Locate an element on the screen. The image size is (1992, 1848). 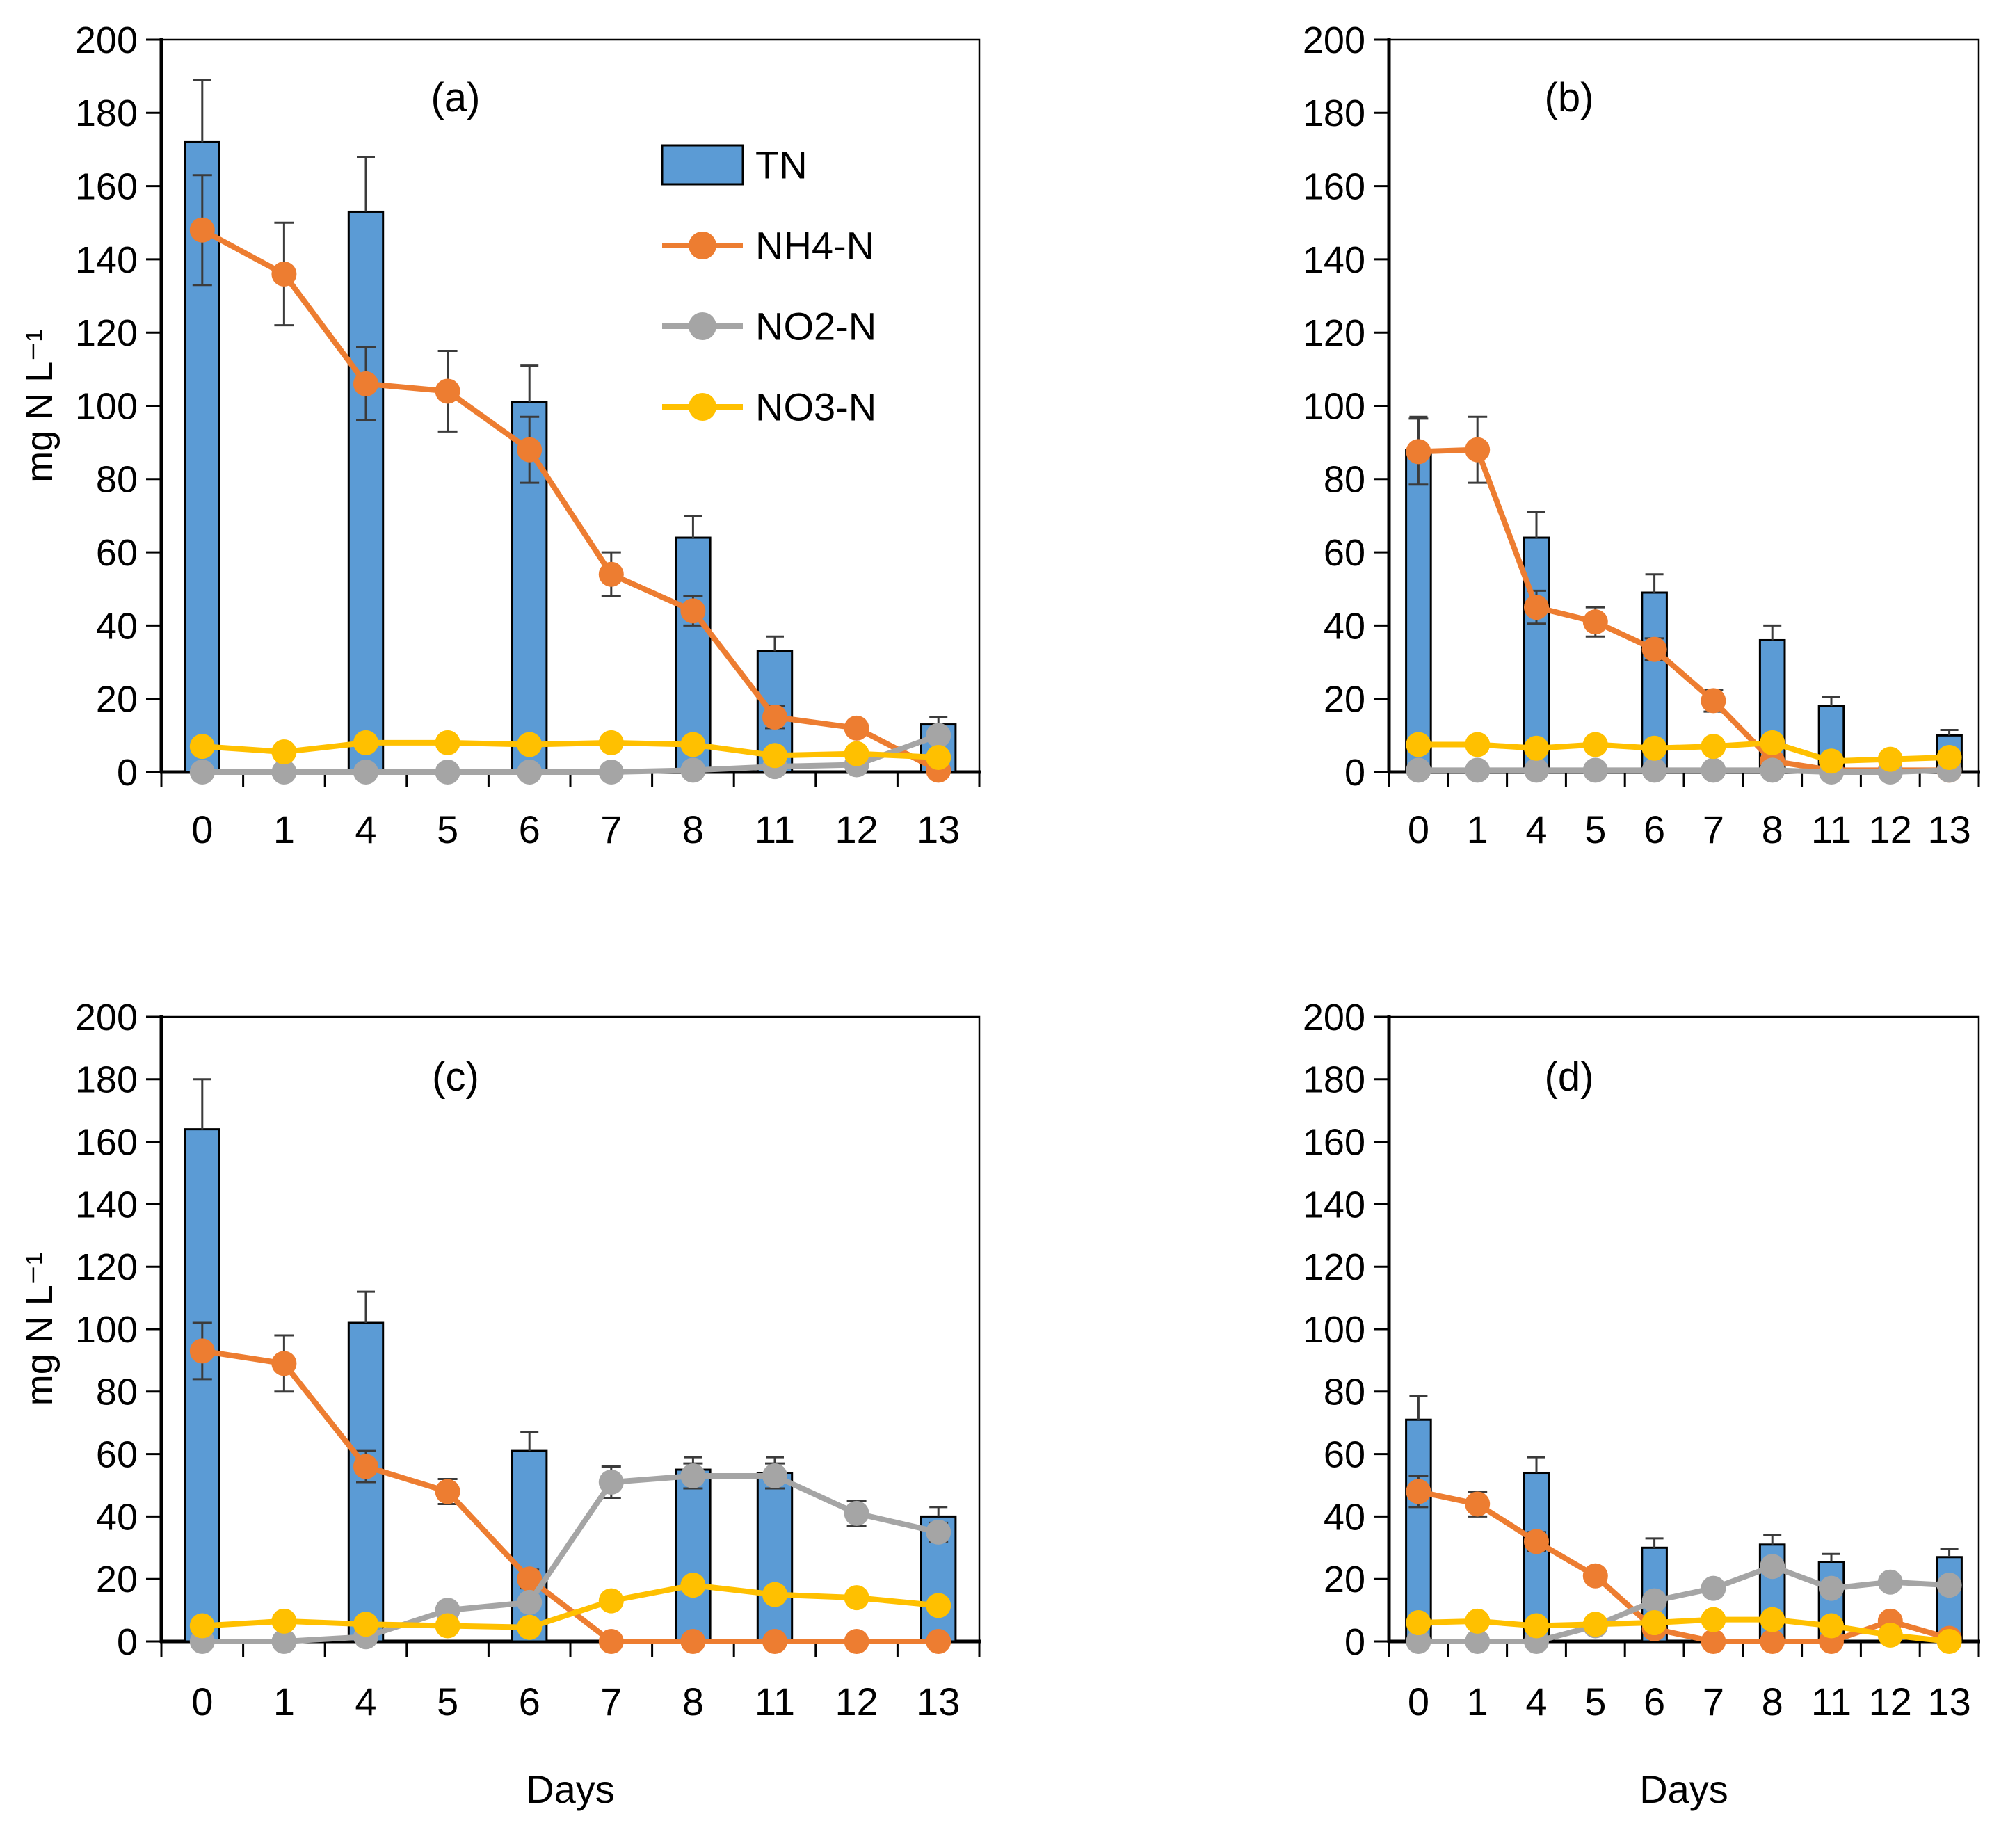
bar-tn-day8 is located at coordinates (693, 1555).